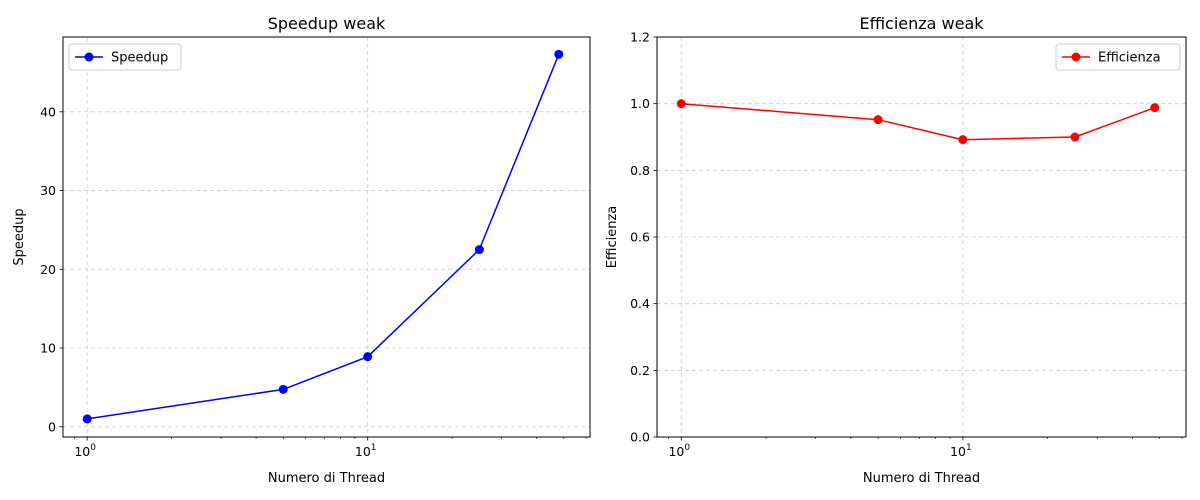  What do you see at coordinates (48, 111) in the screenshot?
I see `y-tick-label: 40` at bounding box center [48, 111].